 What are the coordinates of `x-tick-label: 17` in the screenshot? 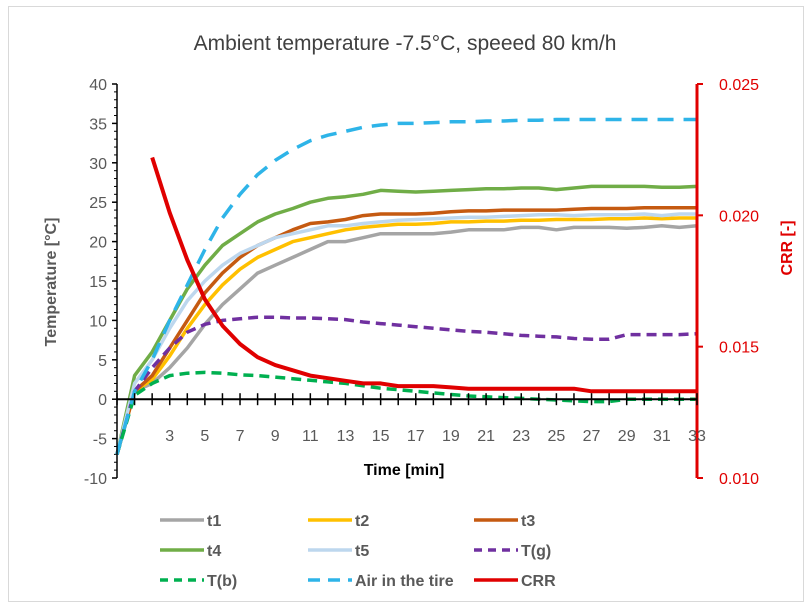 It's located at (416, 436).